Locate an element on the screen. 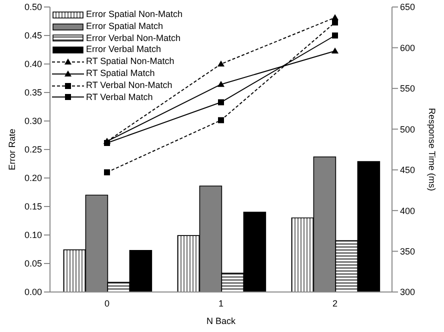 The height and width of the screenshot is (332, 444). y-tick-label: 0.30 is located at coordinates (33, 121).